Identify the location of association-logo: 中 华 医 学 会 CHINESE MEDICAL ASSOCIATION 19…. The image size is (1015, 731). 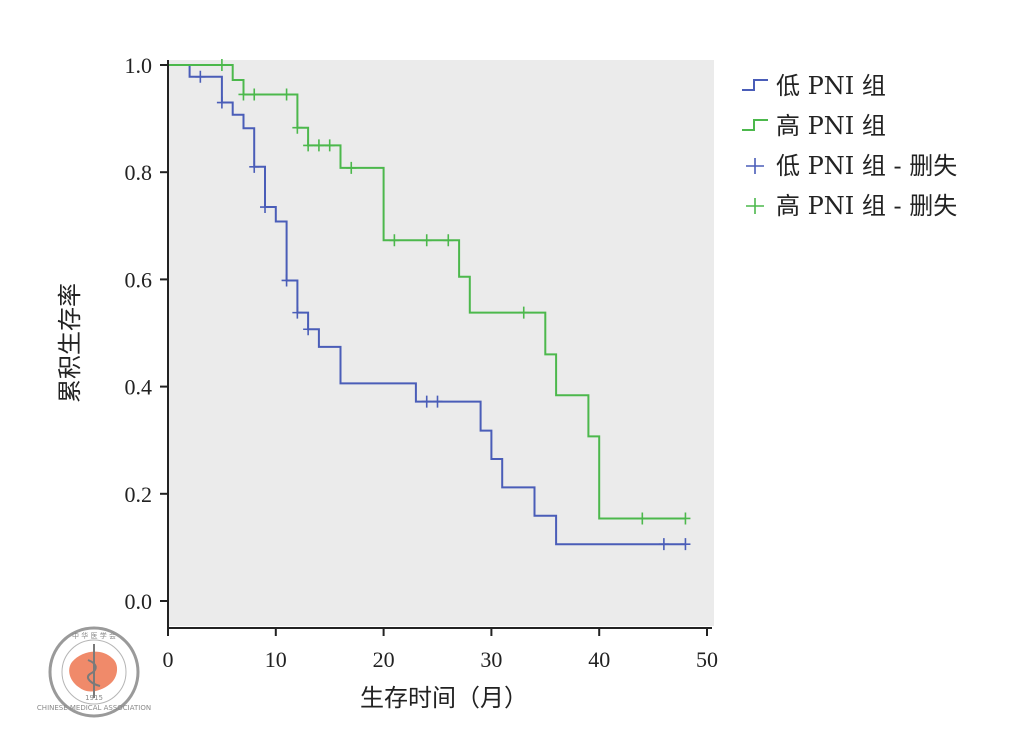
(94, 672).